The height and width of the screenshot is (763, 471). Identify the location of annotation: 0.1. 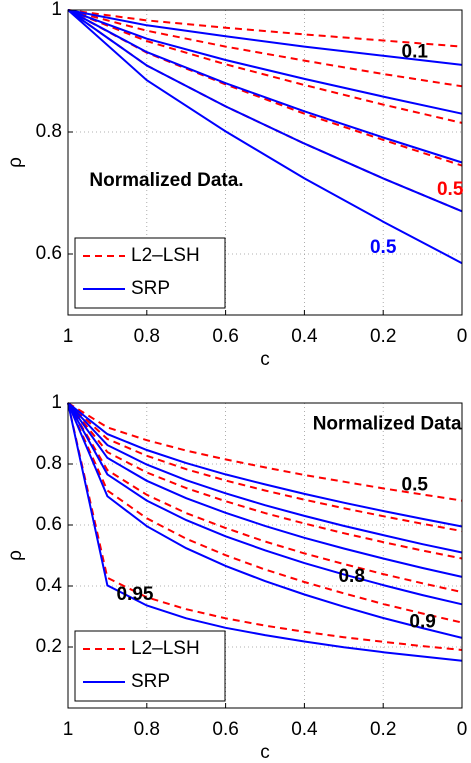
(415, 52).